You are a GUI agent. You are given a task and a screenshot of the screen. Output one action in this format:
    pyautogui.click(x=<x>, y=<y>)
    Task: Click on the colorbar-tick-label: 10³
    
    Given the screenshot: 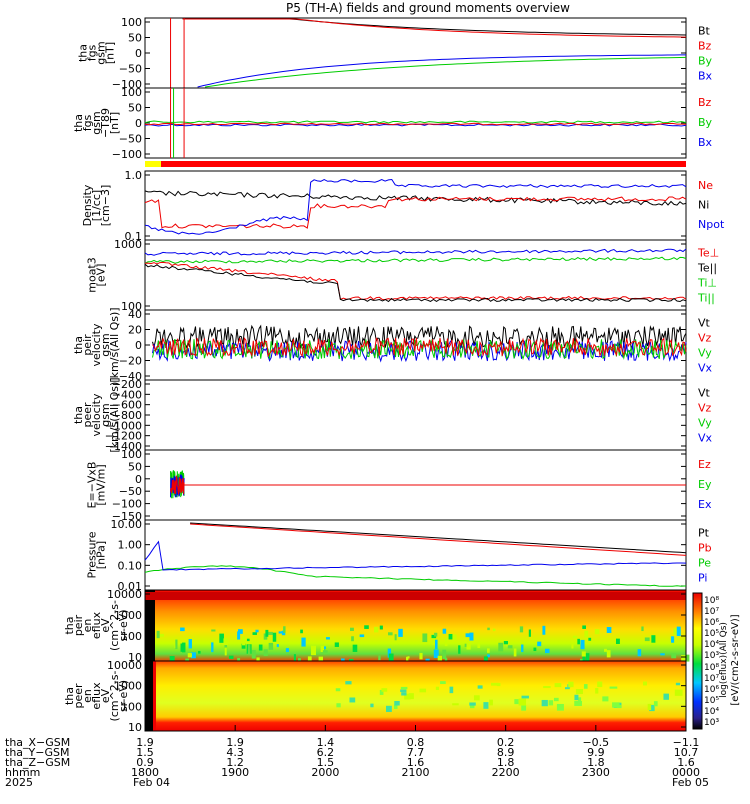 What is the action you would take?
    pyautogui.click(x=711, y=656)
    